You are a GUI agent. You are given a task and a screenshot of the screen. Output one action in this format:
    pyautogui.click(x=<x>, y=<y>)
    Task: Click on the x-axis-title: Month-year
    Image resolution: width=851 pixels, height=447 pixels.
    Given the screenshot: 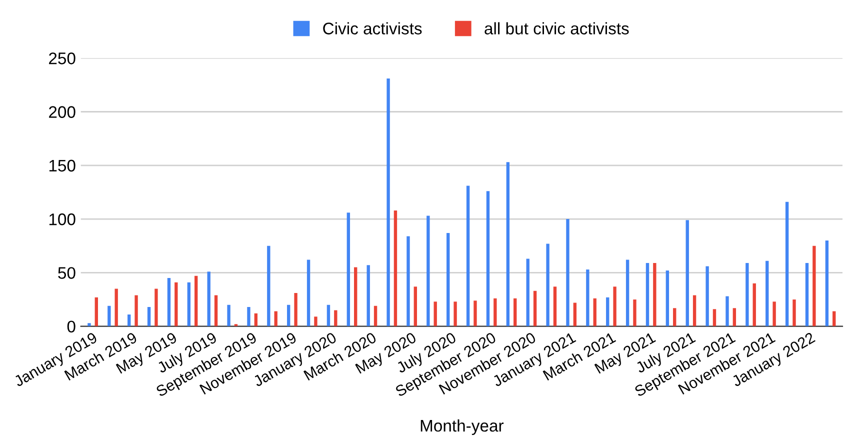 What is the action you would take?
    pyautogui.click(x=462, y=427)
    